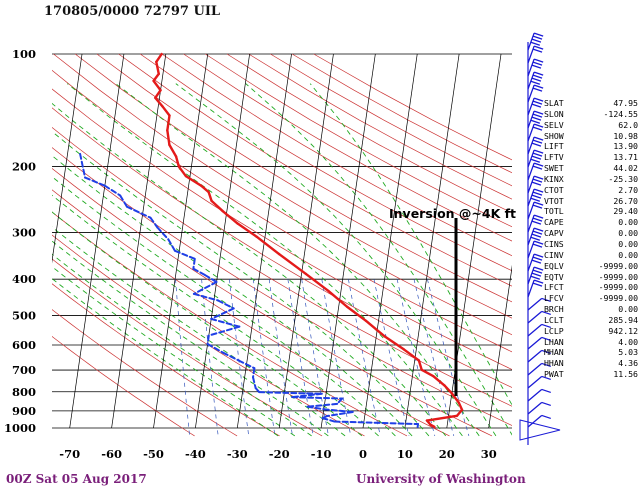  Describe the element at coordinates (628, 189) in the screenshot. I see `index-value: 2.70` at that location.